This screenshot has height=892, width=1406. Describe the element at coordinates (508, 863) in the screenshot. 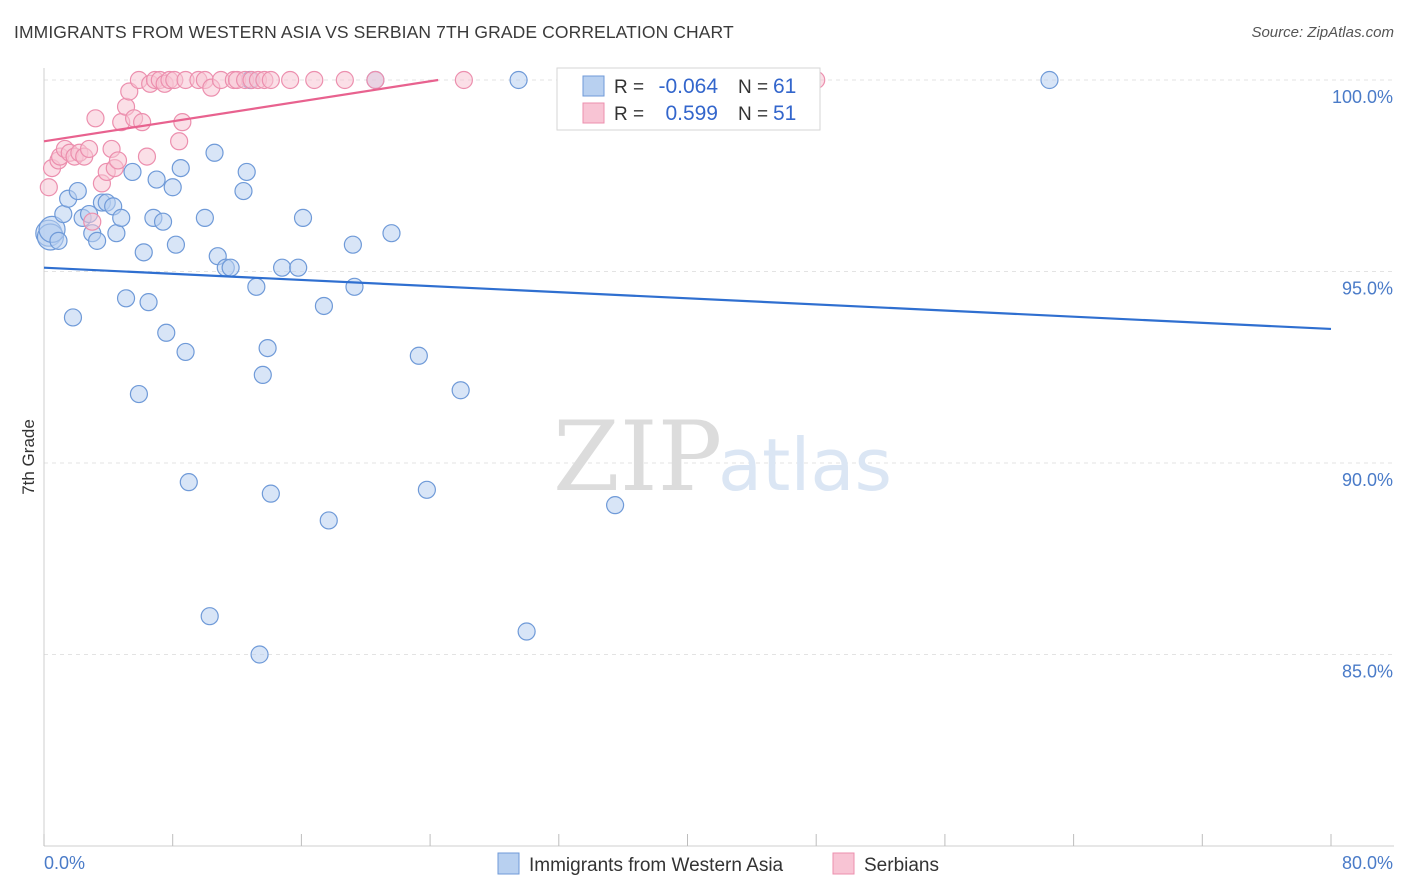

I see `series-legend-swatch-blue` at that location.